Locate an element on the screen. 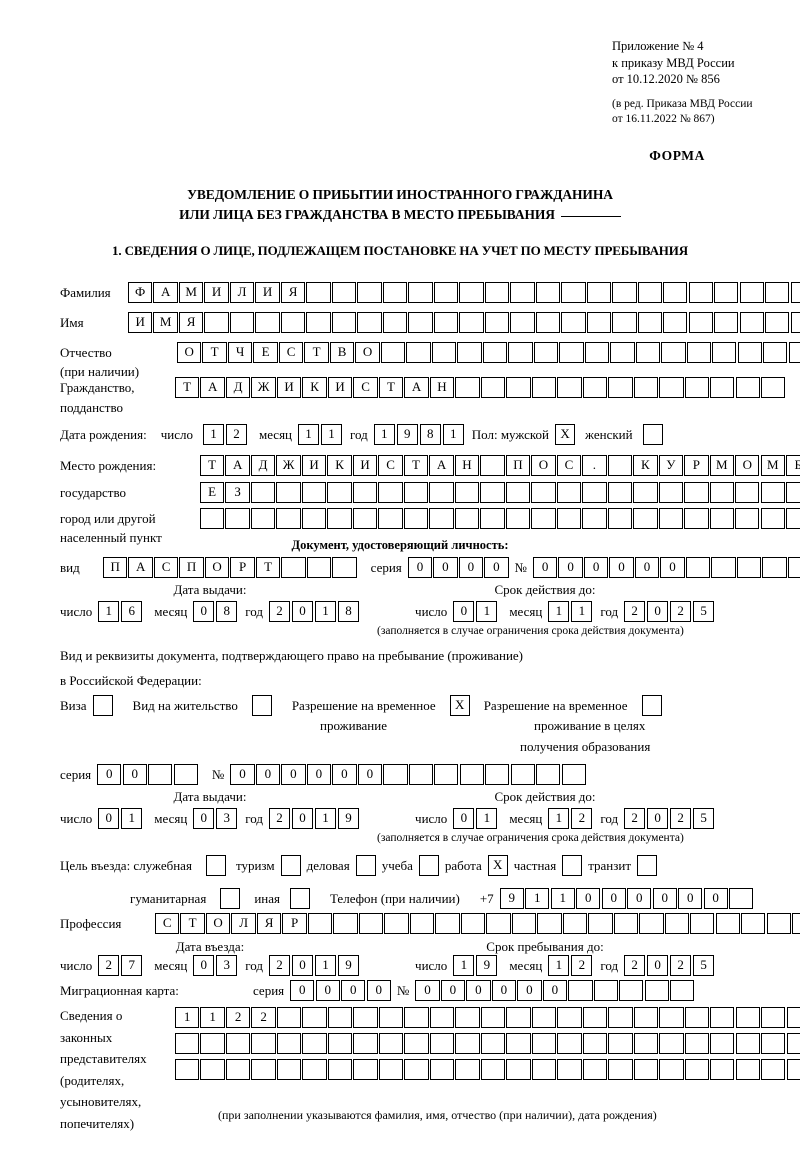 The image size is (800, 1163). purpose-humanitarian-checkbox is located at coordinates (230, 898).